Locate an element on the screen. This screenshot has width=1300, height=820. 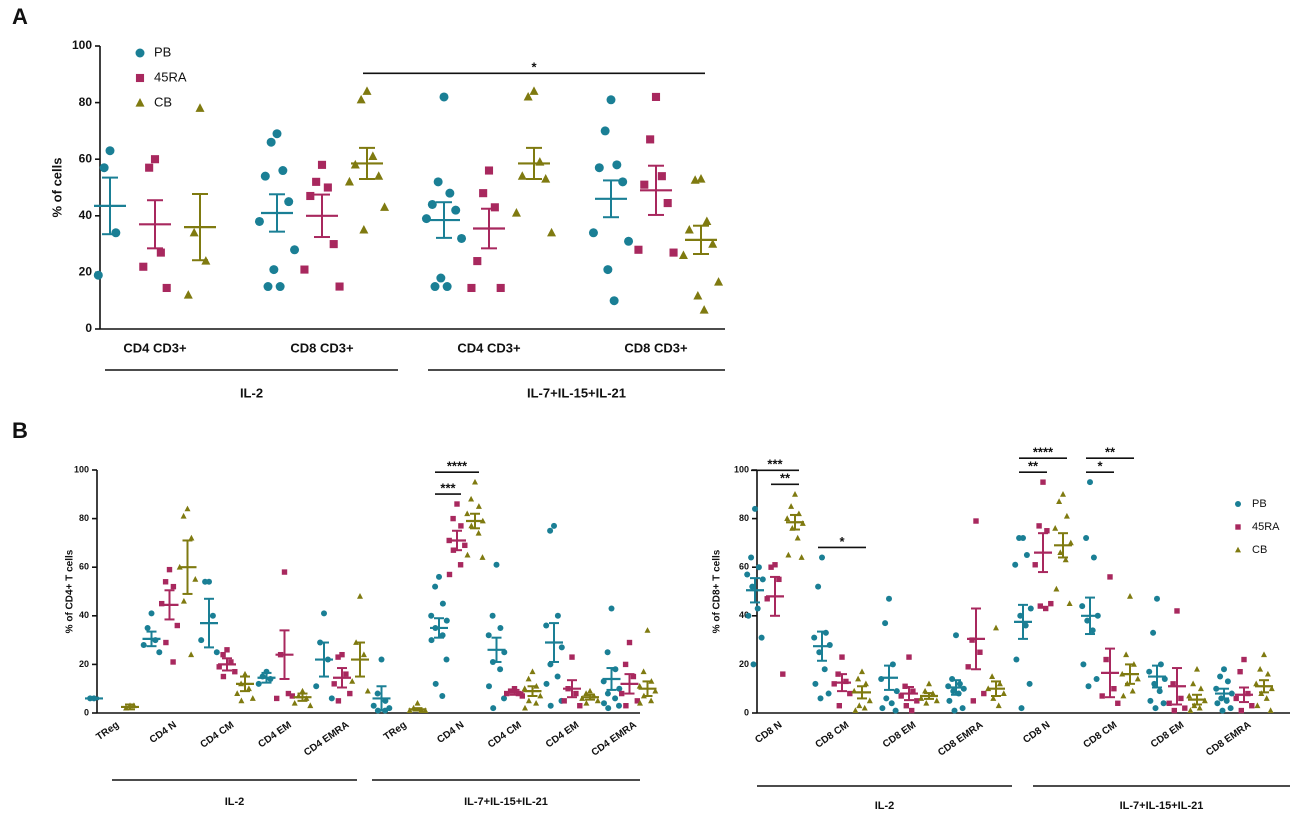
panel-label: A is located at coordinates (20, 16).